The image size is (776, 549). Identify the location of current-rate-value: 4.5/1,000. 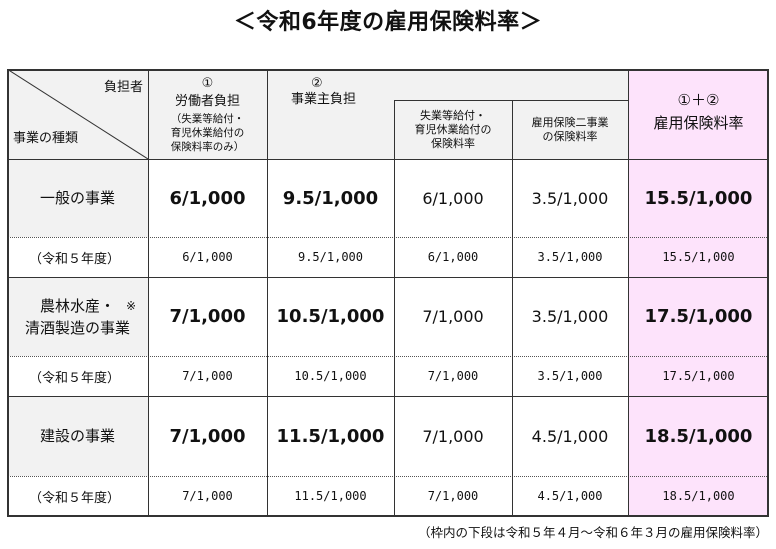
(570, 436).